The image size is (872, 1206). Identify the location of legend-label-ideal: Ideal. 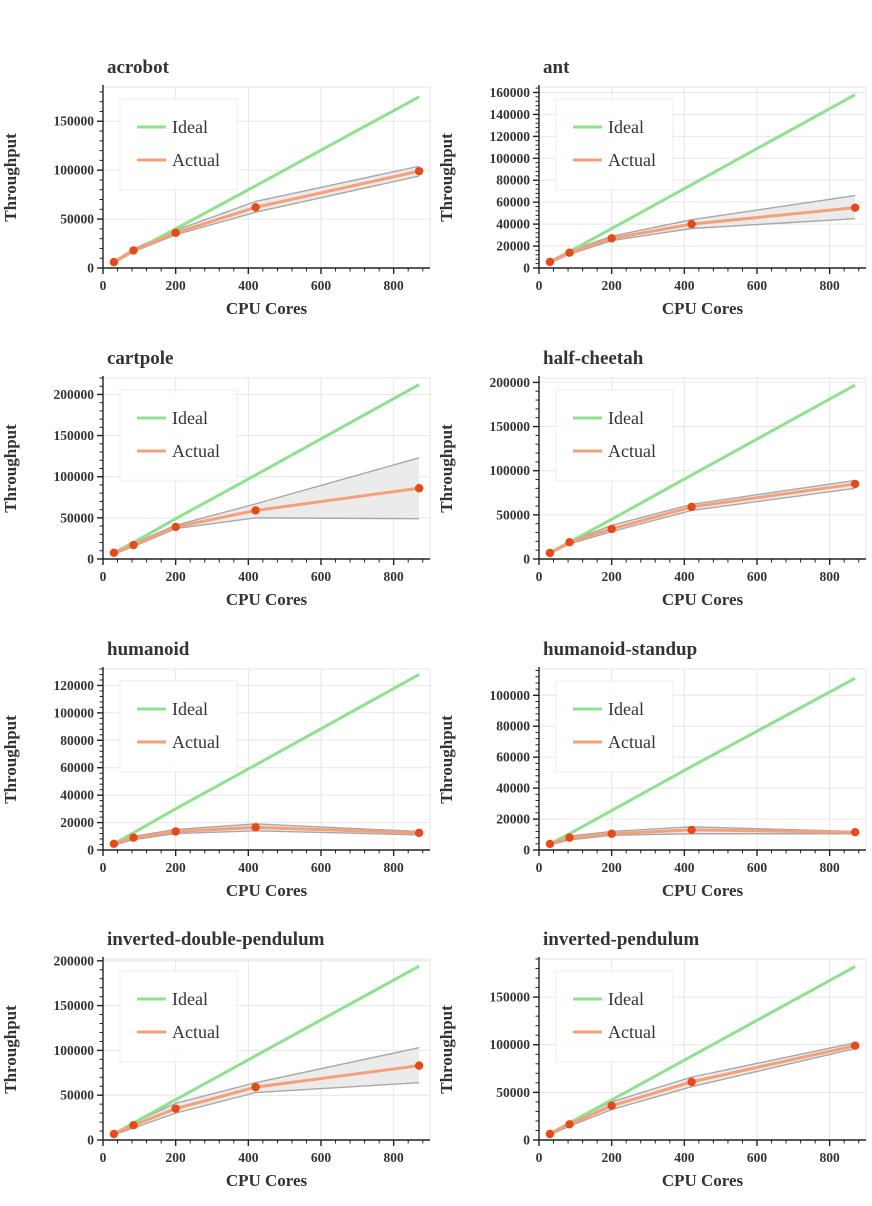
(190, 127).